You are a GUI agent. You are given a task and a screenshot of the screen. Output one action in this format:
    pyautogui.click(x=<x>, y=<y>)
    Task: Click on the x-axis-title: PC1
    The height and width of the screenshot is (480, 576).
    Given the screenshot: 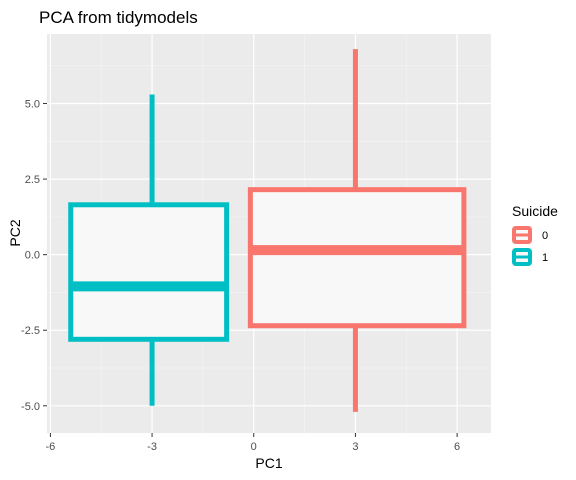 What is the action you would take?
    pyautogui.click(x=268, y=463)
    